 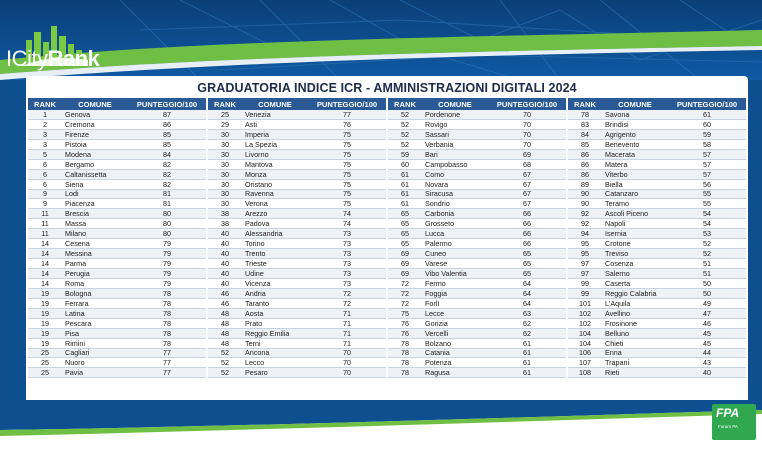 What do you see at coordinates (438, 343) in the screenshot?
I see `comune-cell: Bolzano` at bounding box center [438, 343].